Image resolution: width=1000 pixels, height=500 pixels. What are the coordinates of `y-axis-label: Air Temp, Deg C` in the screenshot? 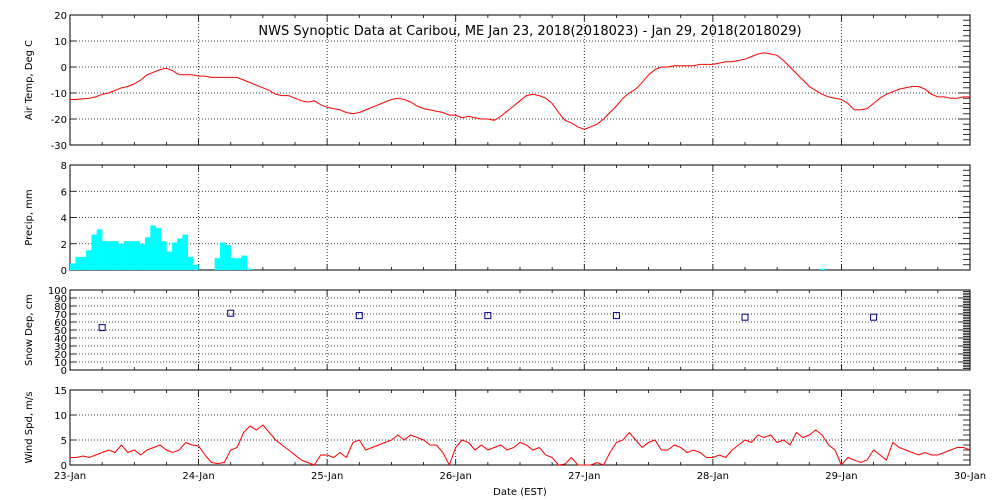 It's located at (29, 80).